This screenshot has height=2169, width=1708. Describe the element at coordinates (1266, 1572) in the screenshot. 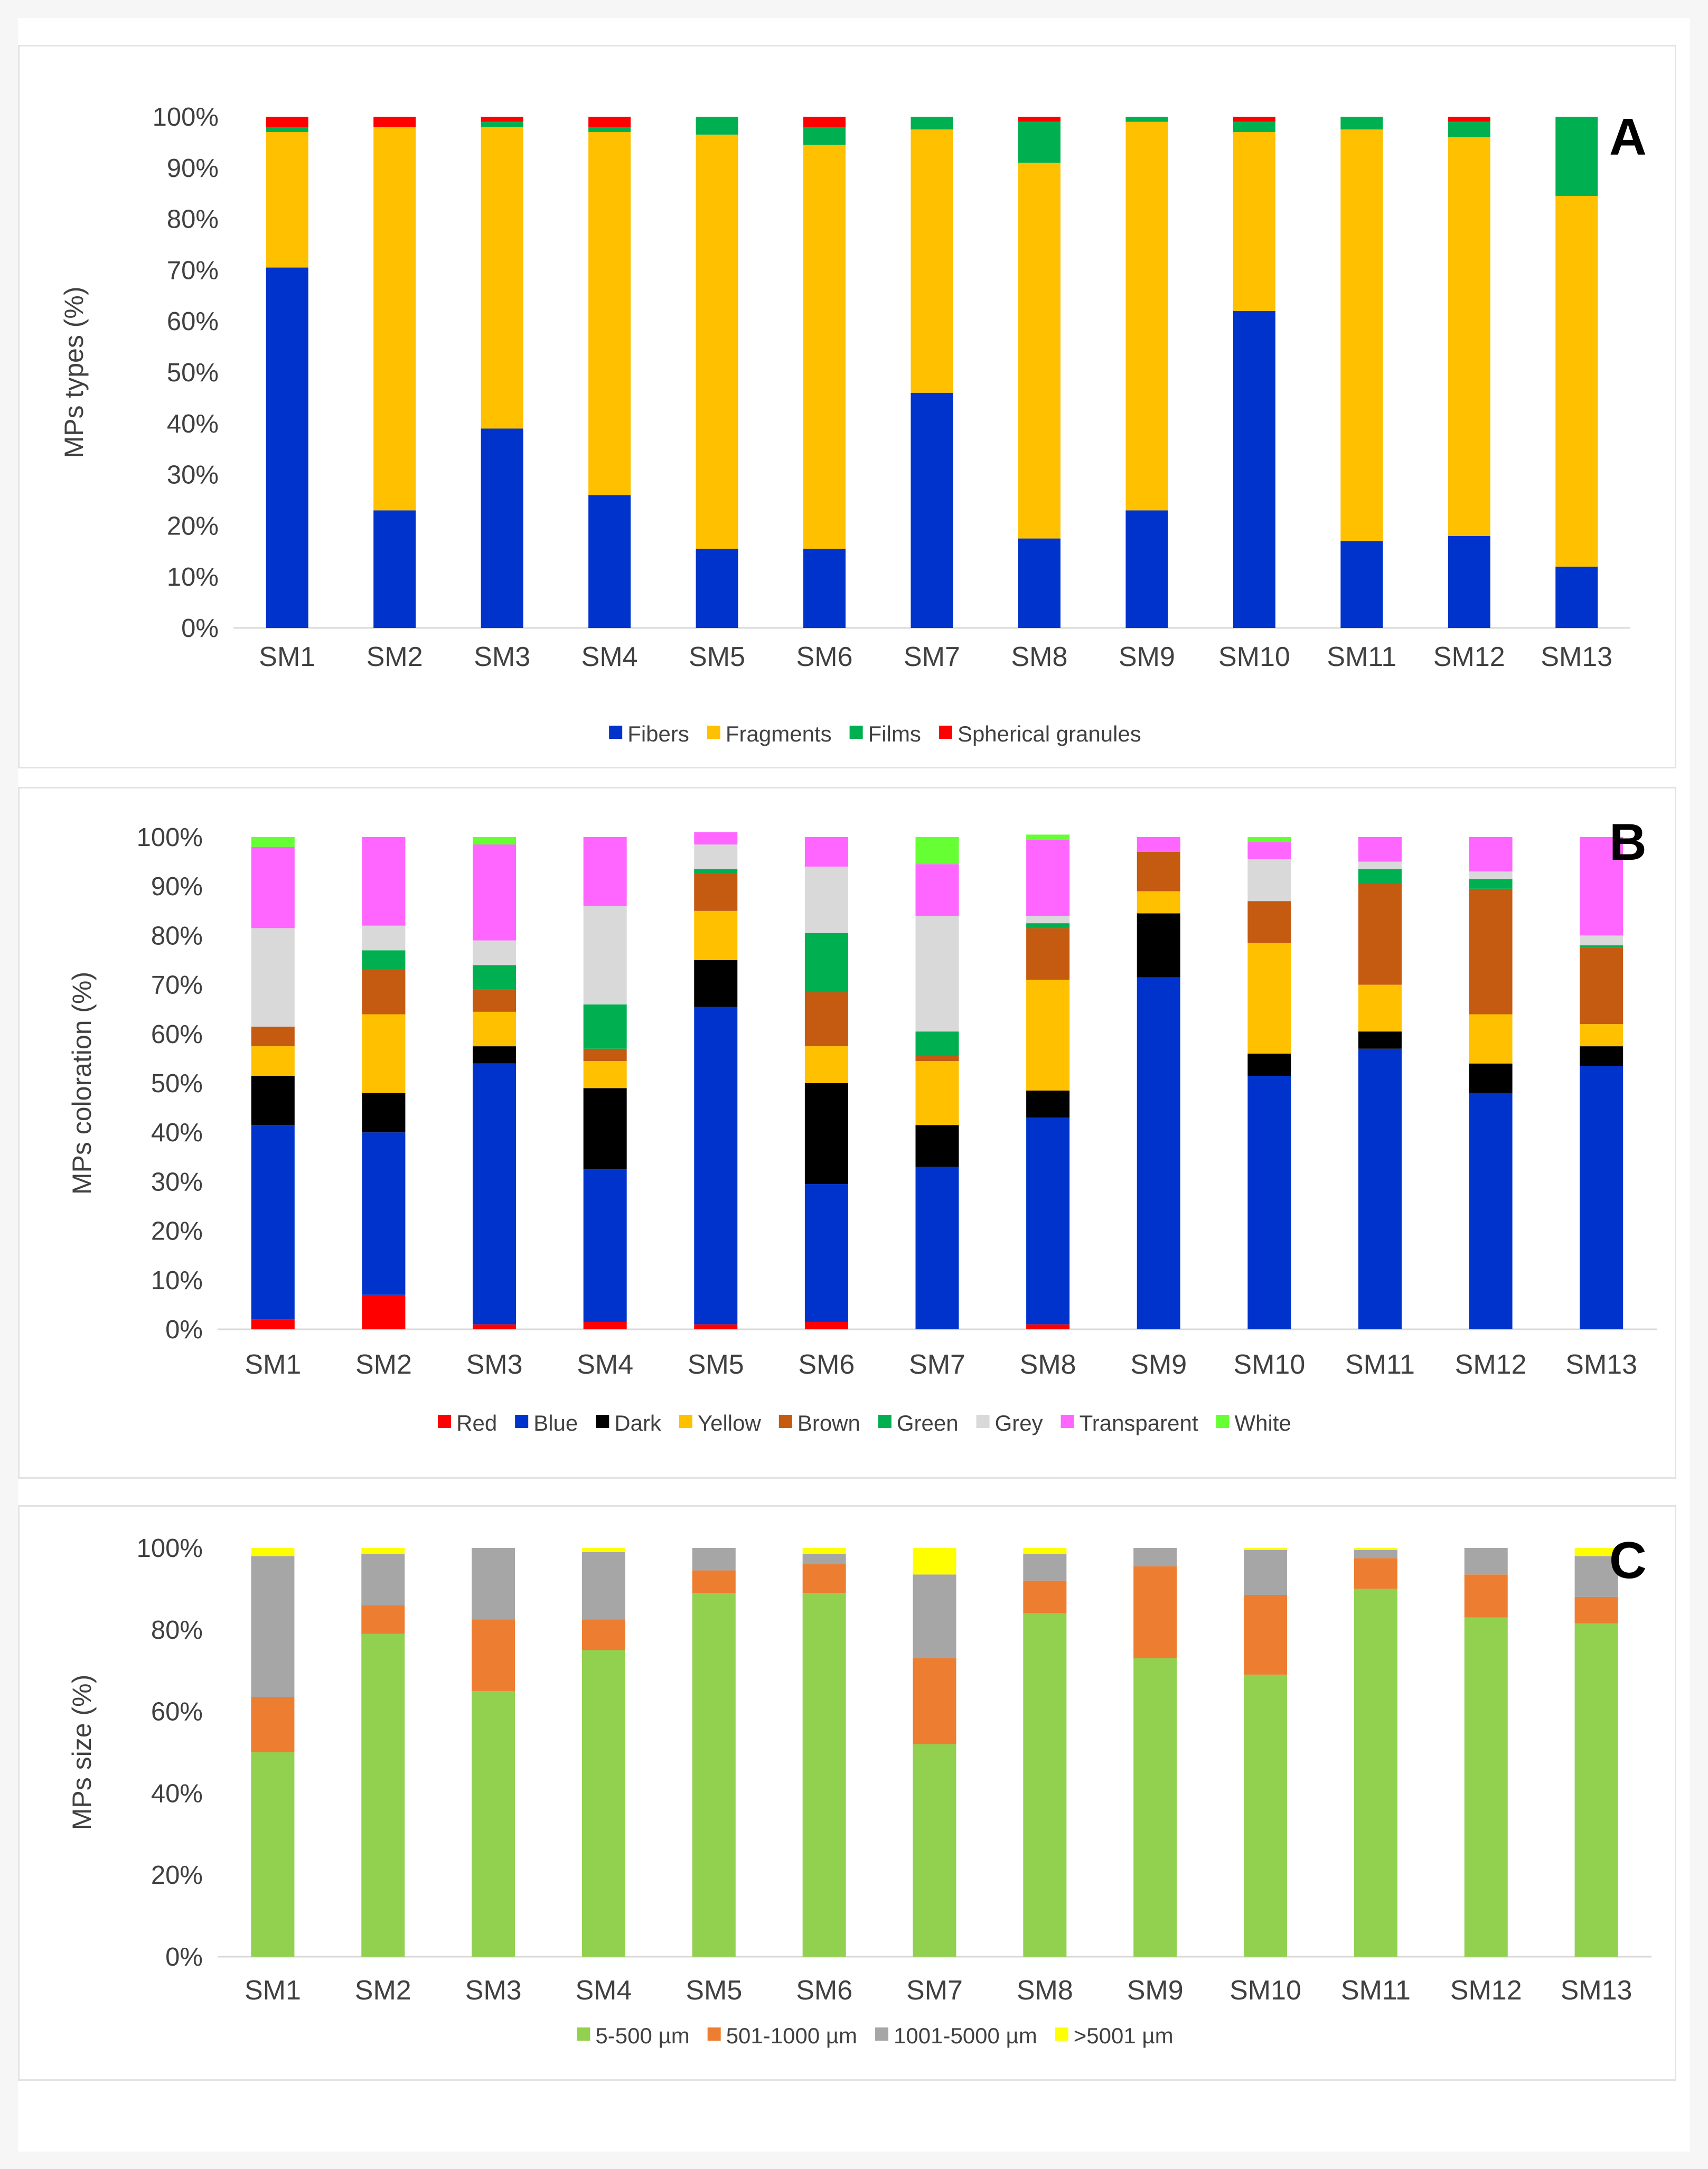

I see `bar-segment-1001-5000-um-sm10` at that location.